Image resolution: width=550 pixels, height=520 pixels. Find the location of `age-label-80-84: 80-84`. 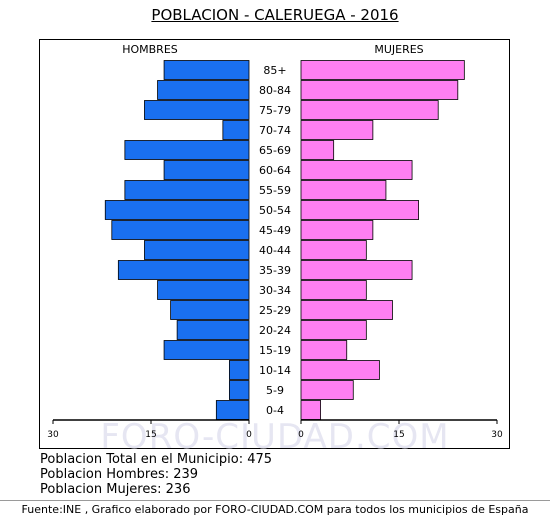

age-label-80-84: 80-84 is located at coordinates (275, 90).